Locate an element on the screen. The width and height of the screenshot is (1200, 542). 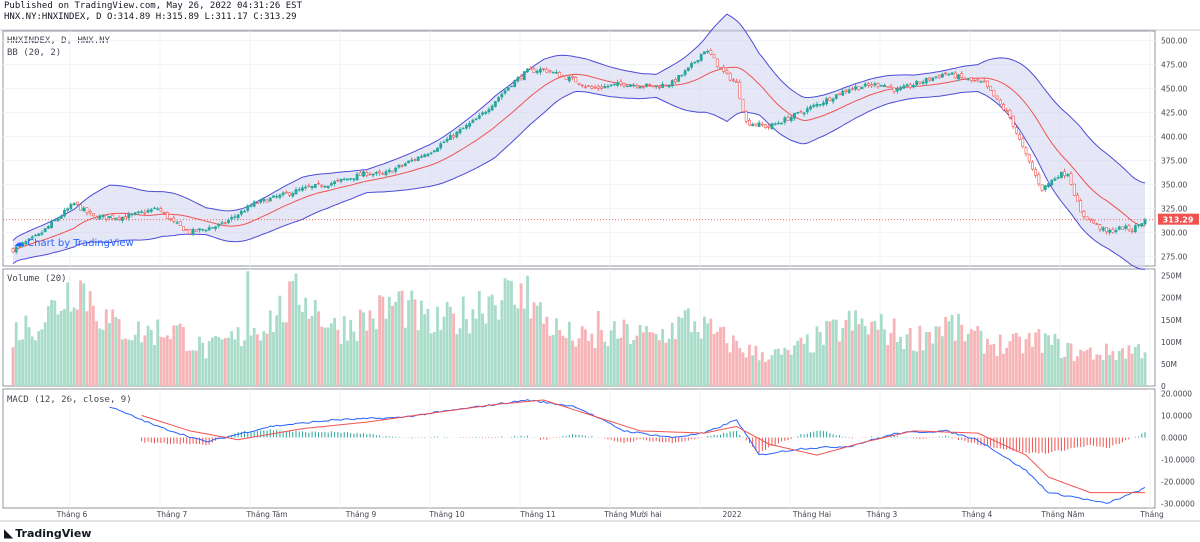
bb-legend: BB (20, 2) is located at coordinates (34, 53).